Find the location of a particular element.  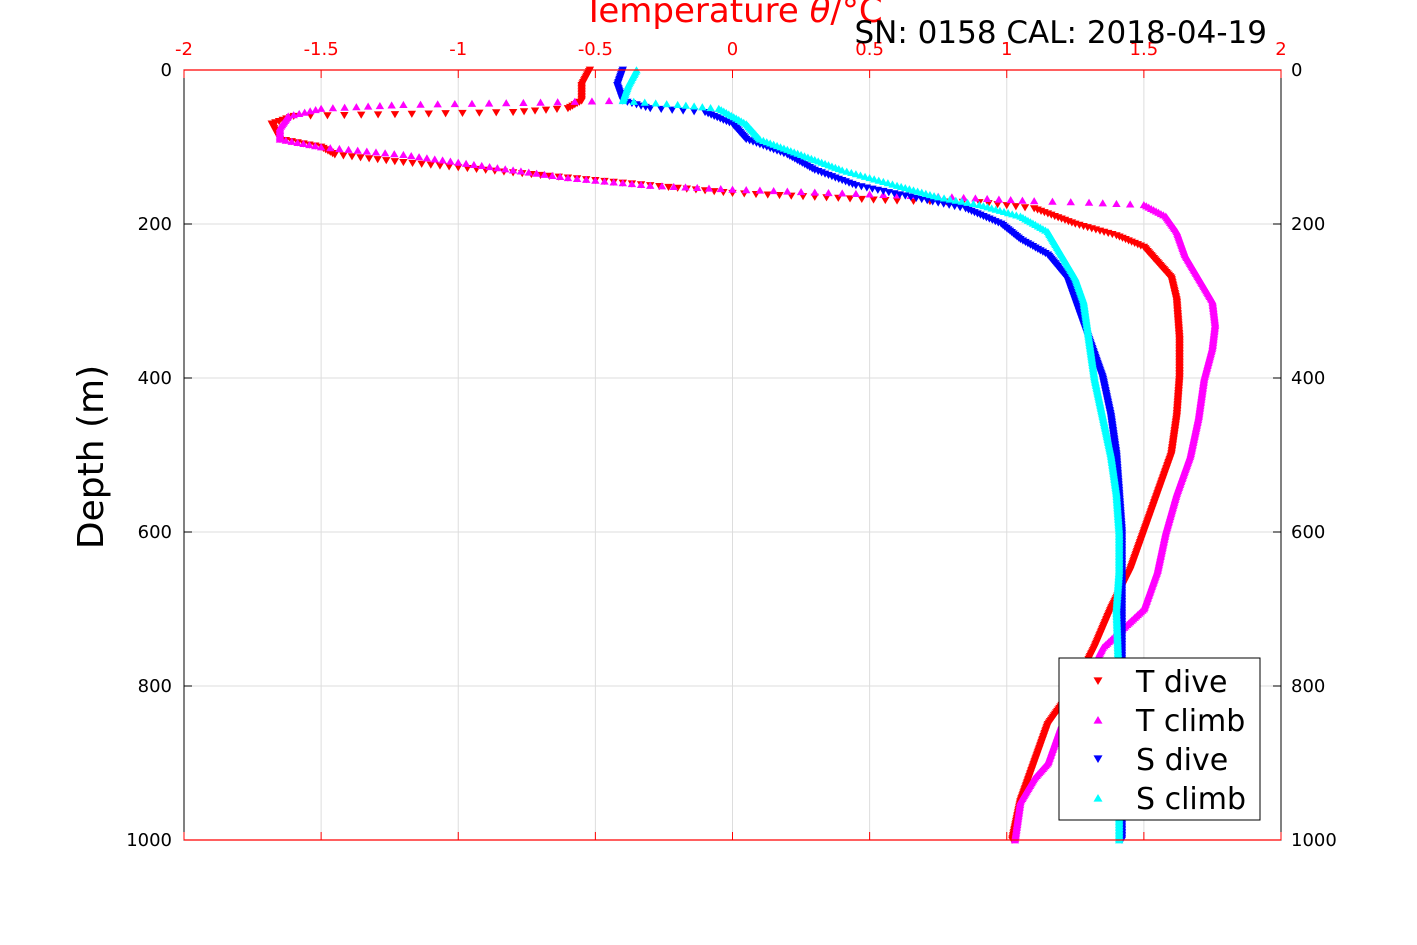

top-axis-title-suffix: /°C is located at coordinates (856, 15).